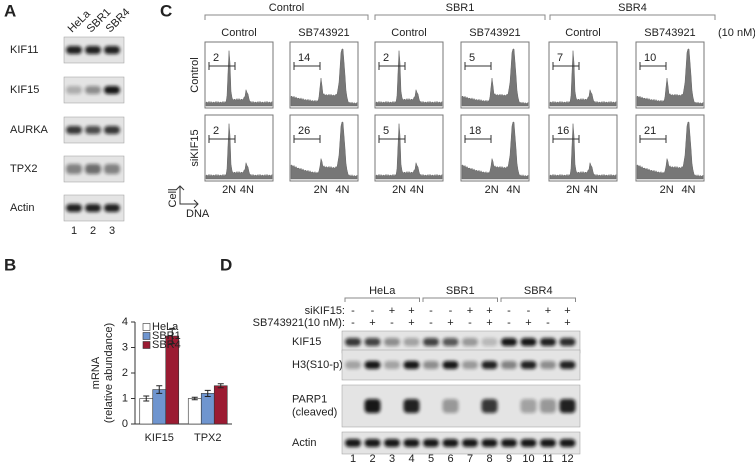 The width and height of the screenshot is (755, 465). What do you see at coordinates (198, 214) in the screenshot?
I see `axis-label: DNA` at bounding box center [198, 214].